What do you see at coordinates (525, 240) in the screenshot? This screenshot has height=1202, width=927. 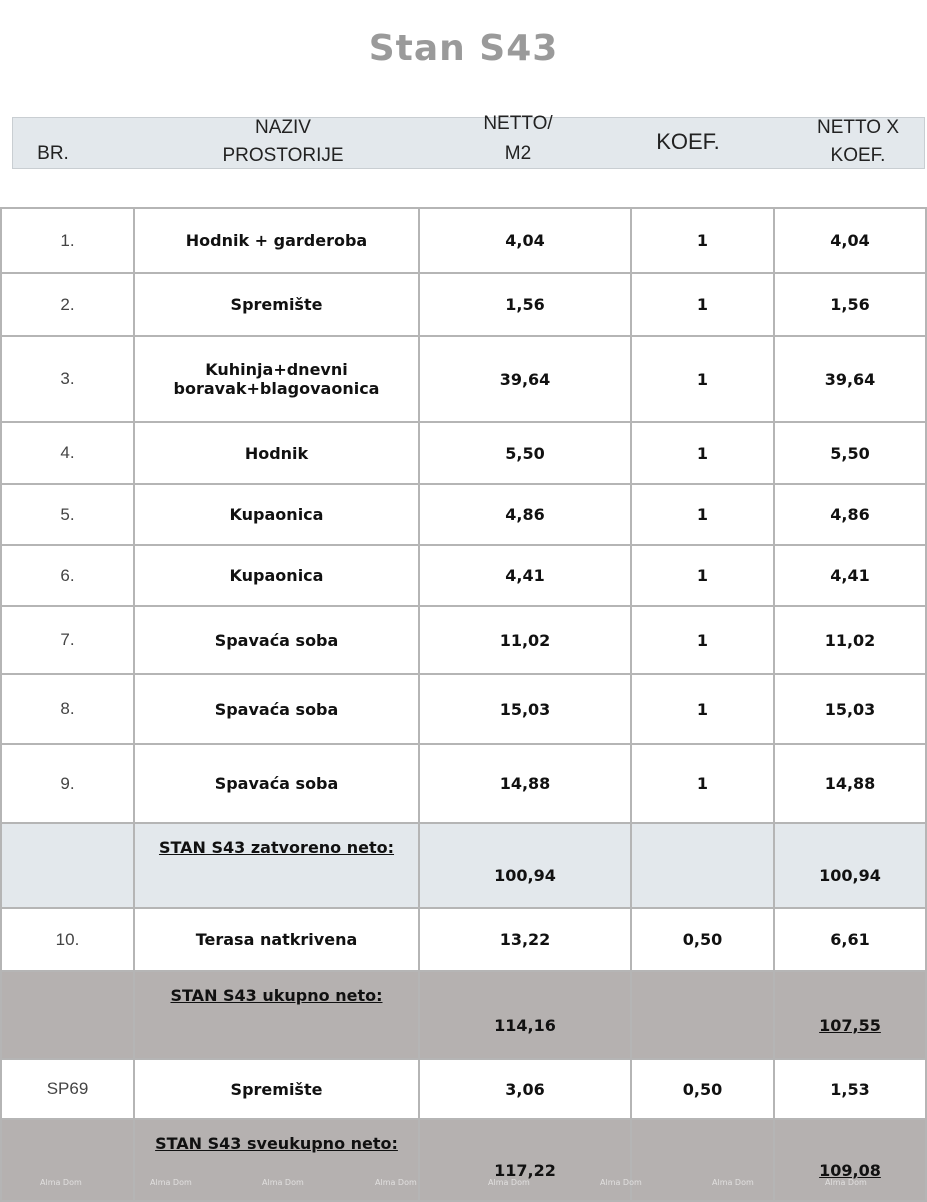 I see `cell-netto: 4,04` at bounding box center [525, 240].